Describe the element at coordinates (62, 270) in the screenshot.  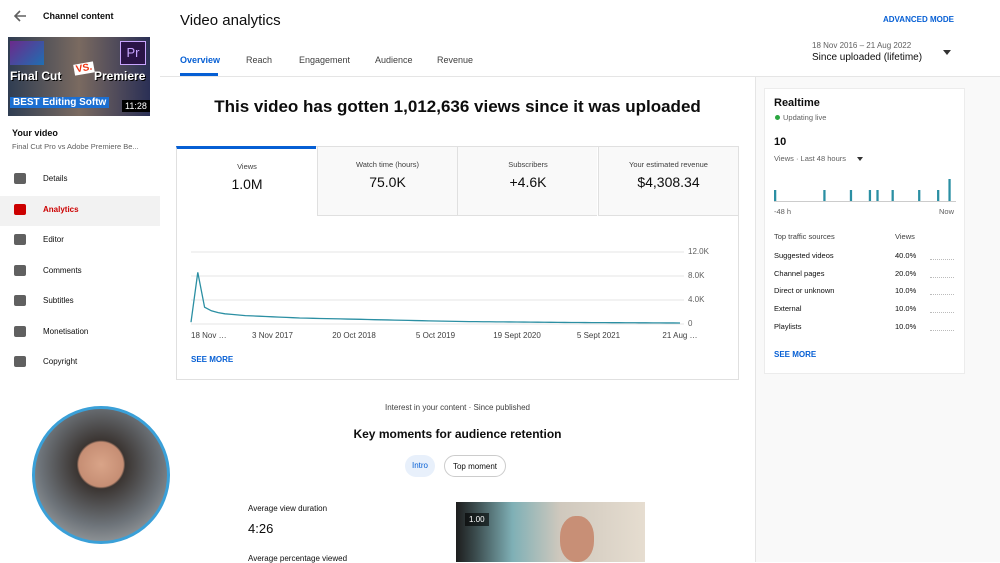
I see `nav-item: Comments` at that location.